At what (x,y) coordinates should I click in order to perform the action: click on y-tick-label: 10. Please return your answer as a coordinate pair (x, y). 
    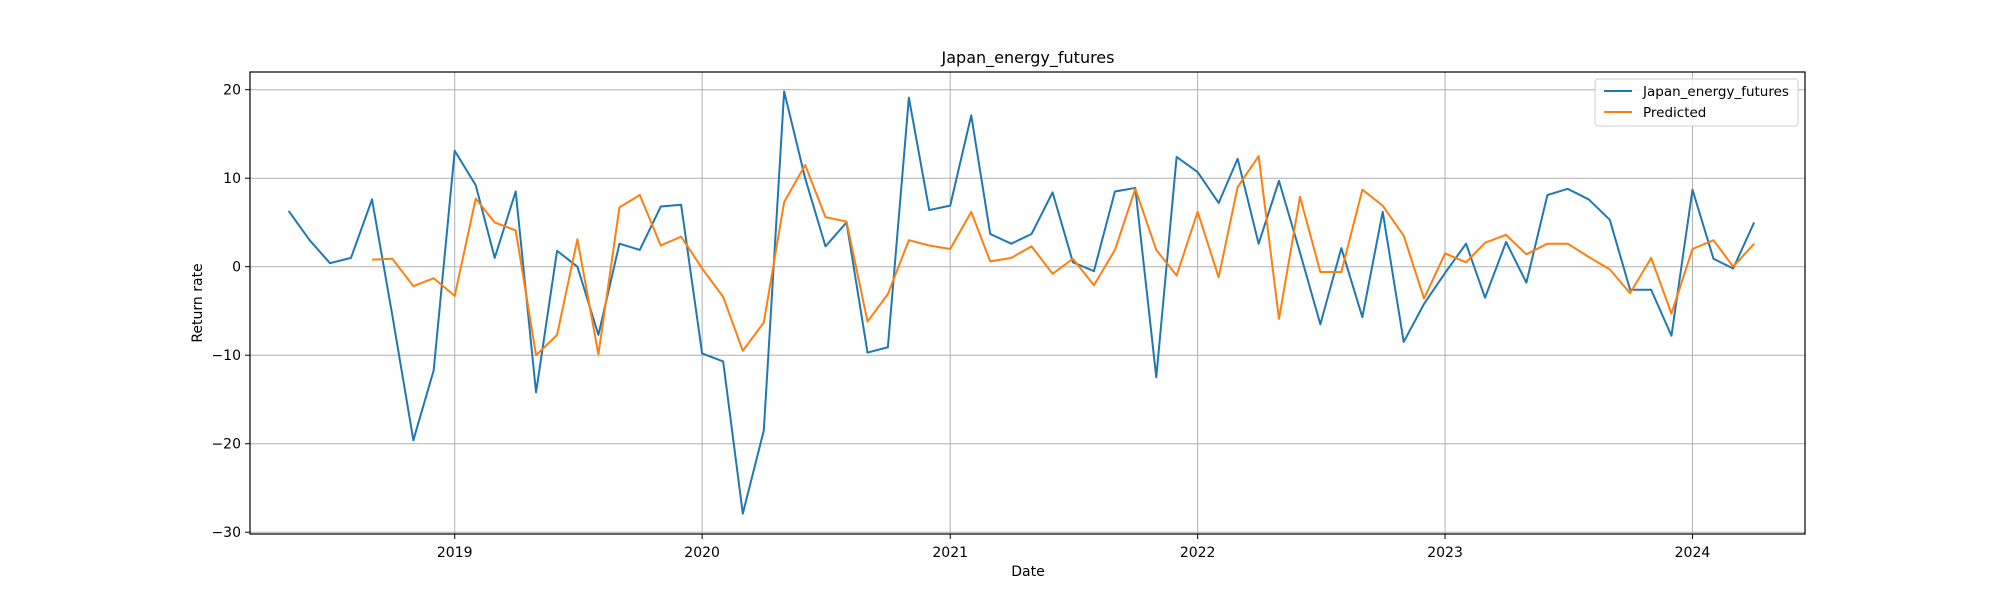
    Looking at the image, I should click on (232, 179).